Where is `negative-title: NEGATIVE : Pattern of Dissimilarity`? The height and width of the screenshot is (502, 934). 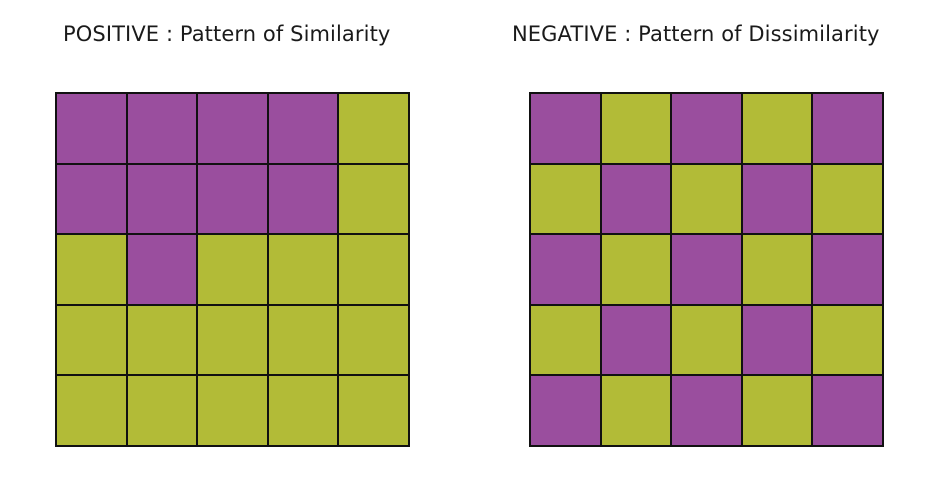 negative-title: NEGATIVE : Pattern of Dissimilarity is located at coordinates (696, 34).